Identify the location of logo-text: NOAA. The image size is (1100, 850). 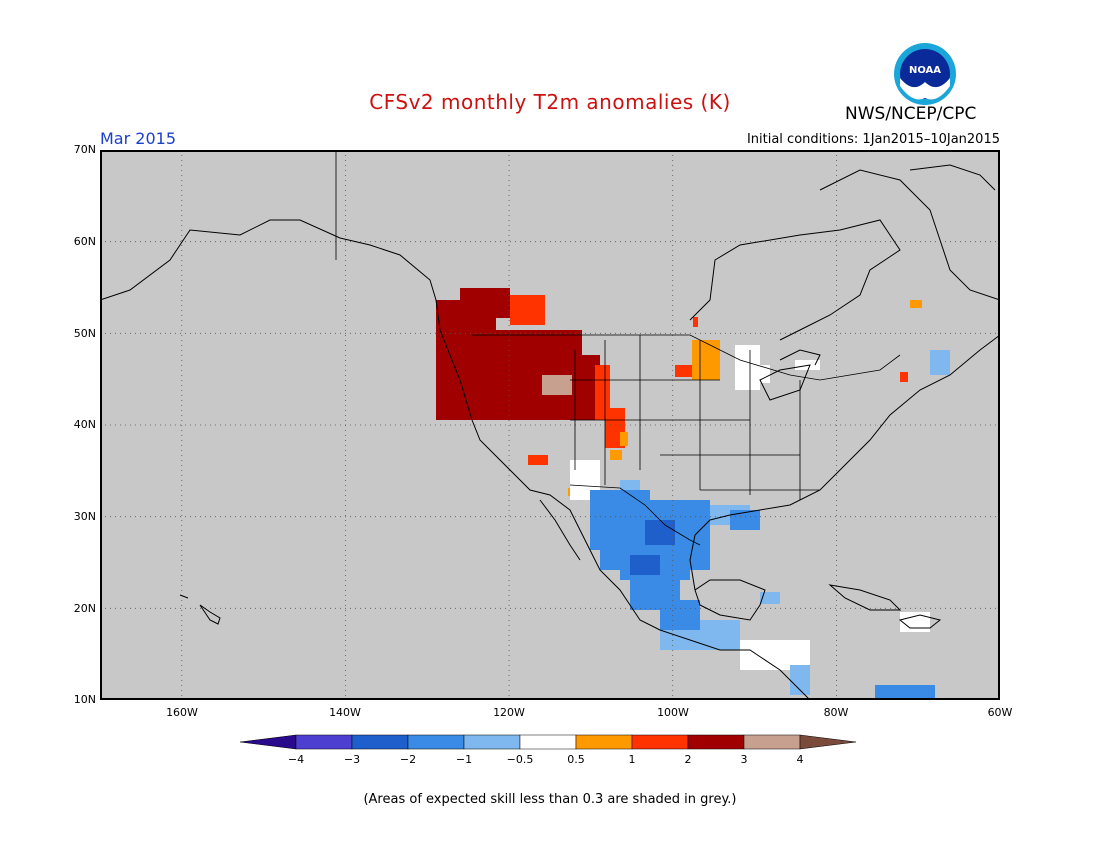
(925, 70).